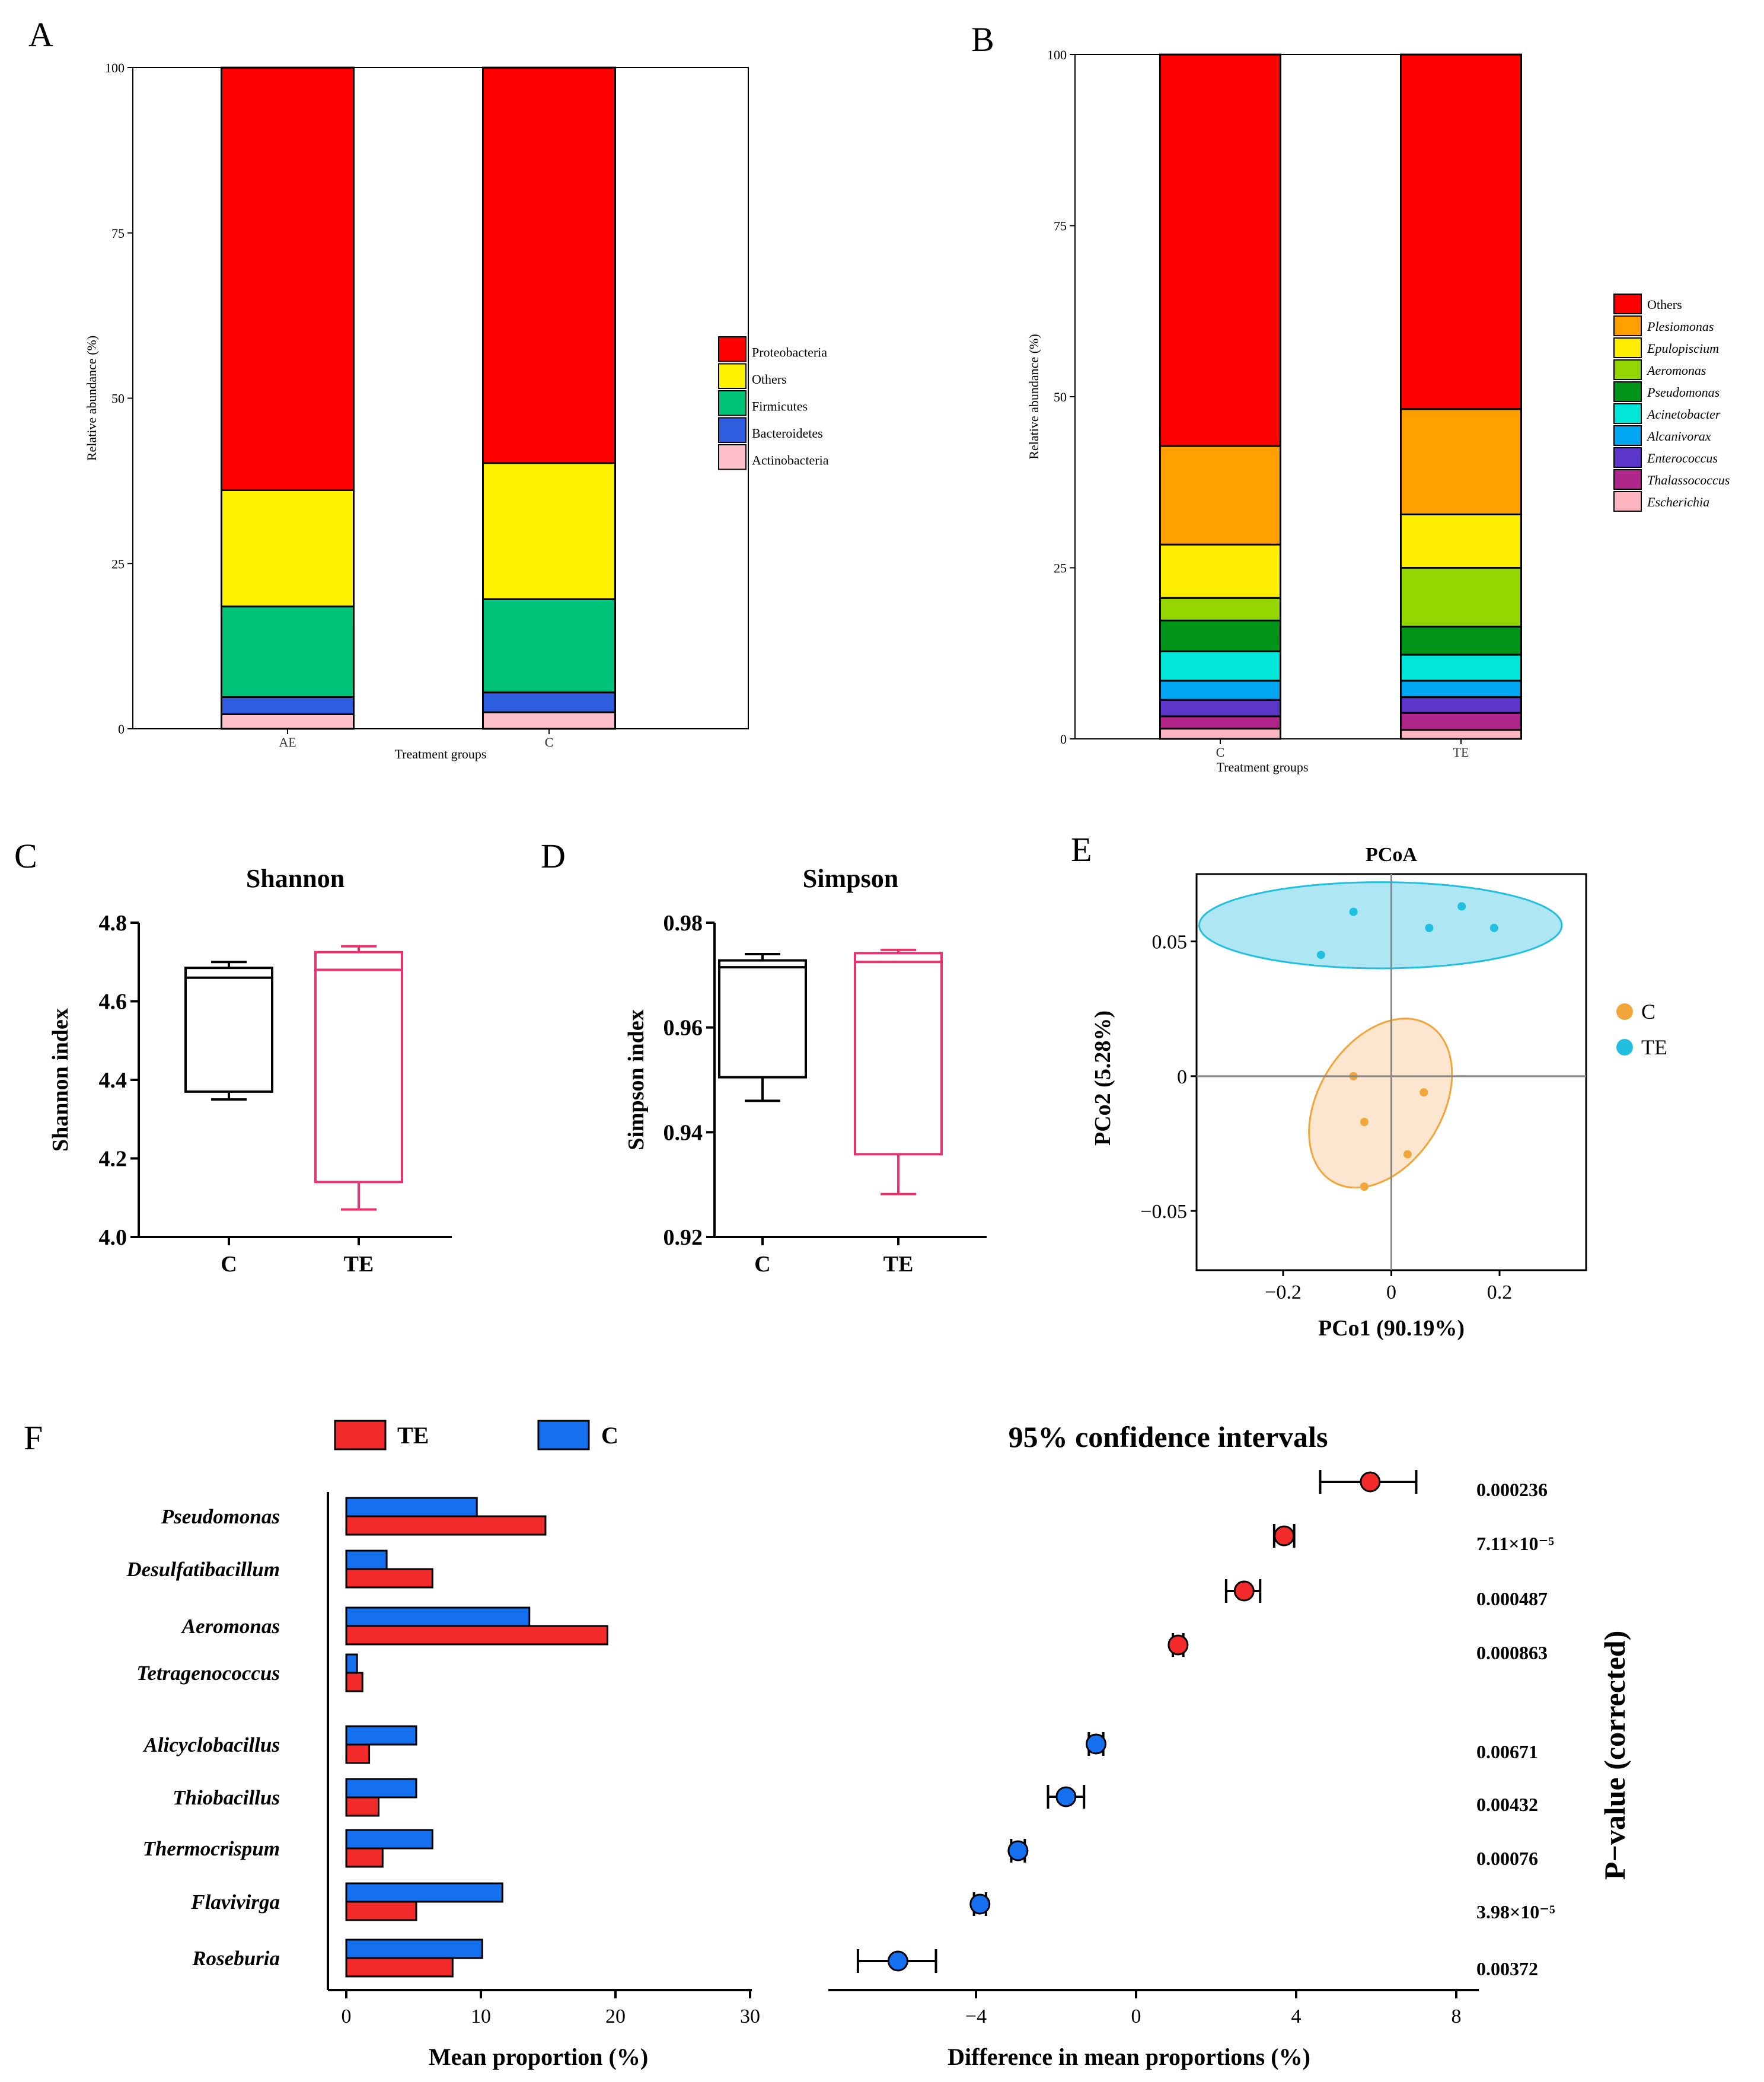 The width and height of the screenshot is (1764, 2082). I want to click on chart-title: Simpson, so click(850, 879).